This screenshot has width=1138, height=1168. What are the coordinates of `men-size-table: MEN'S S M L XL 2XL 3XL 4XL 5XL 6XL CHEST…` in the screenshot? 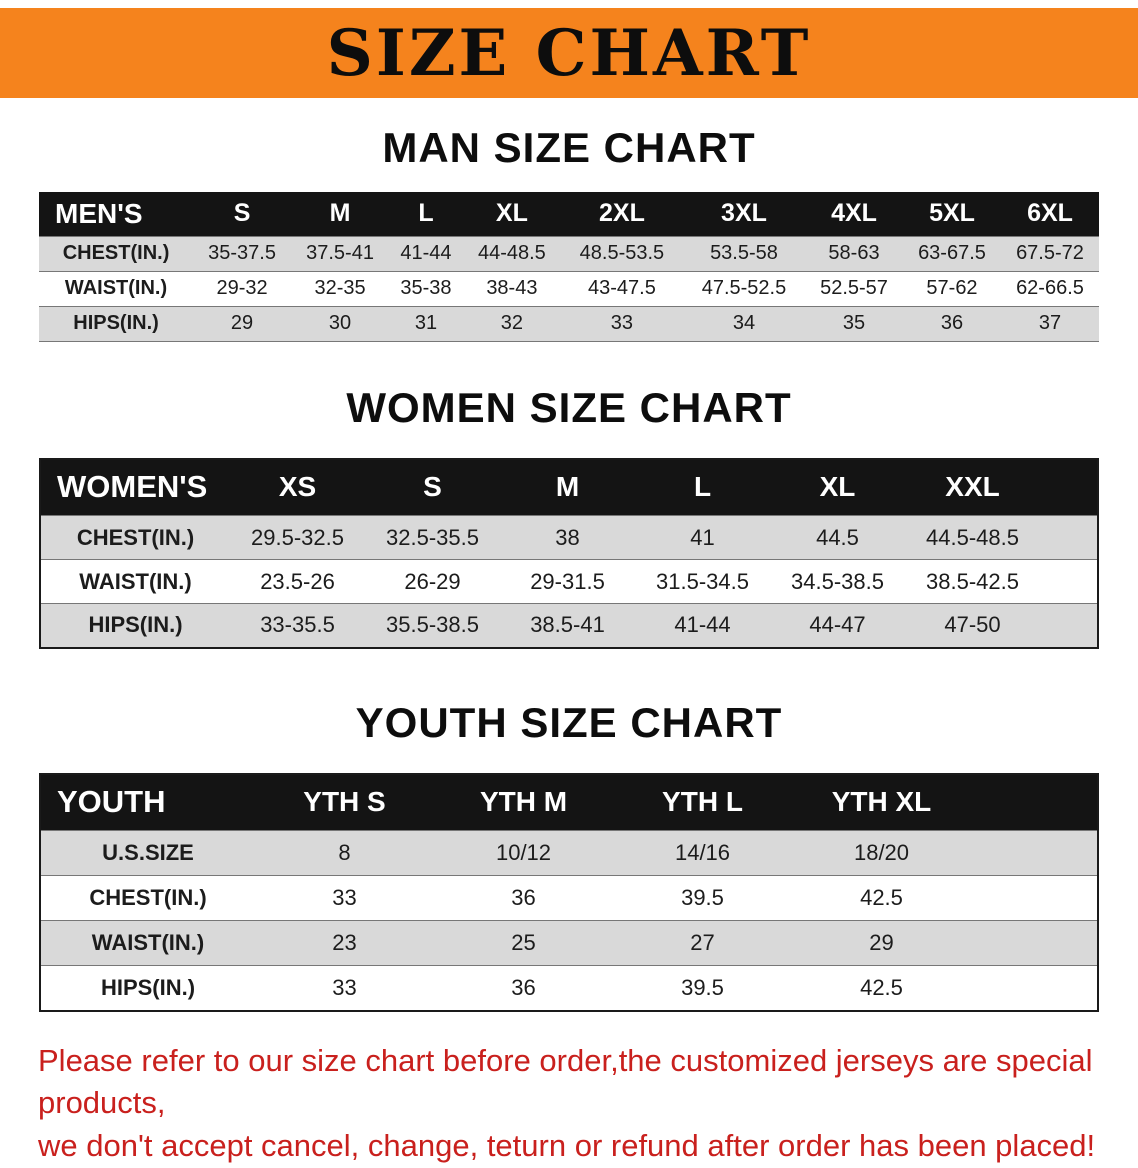 It's located at (569, 267).